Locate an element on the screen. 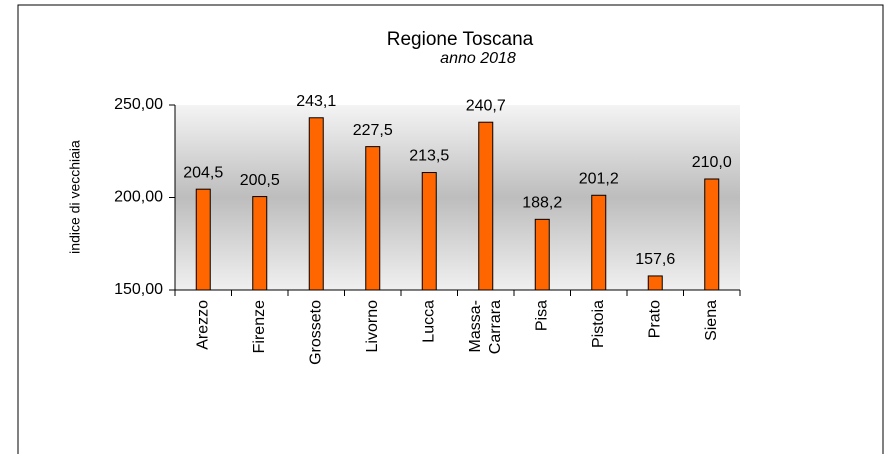 The width and height of the screenshot is (888, 454). value-label: 157,6 is located at coordinates (655, 259).